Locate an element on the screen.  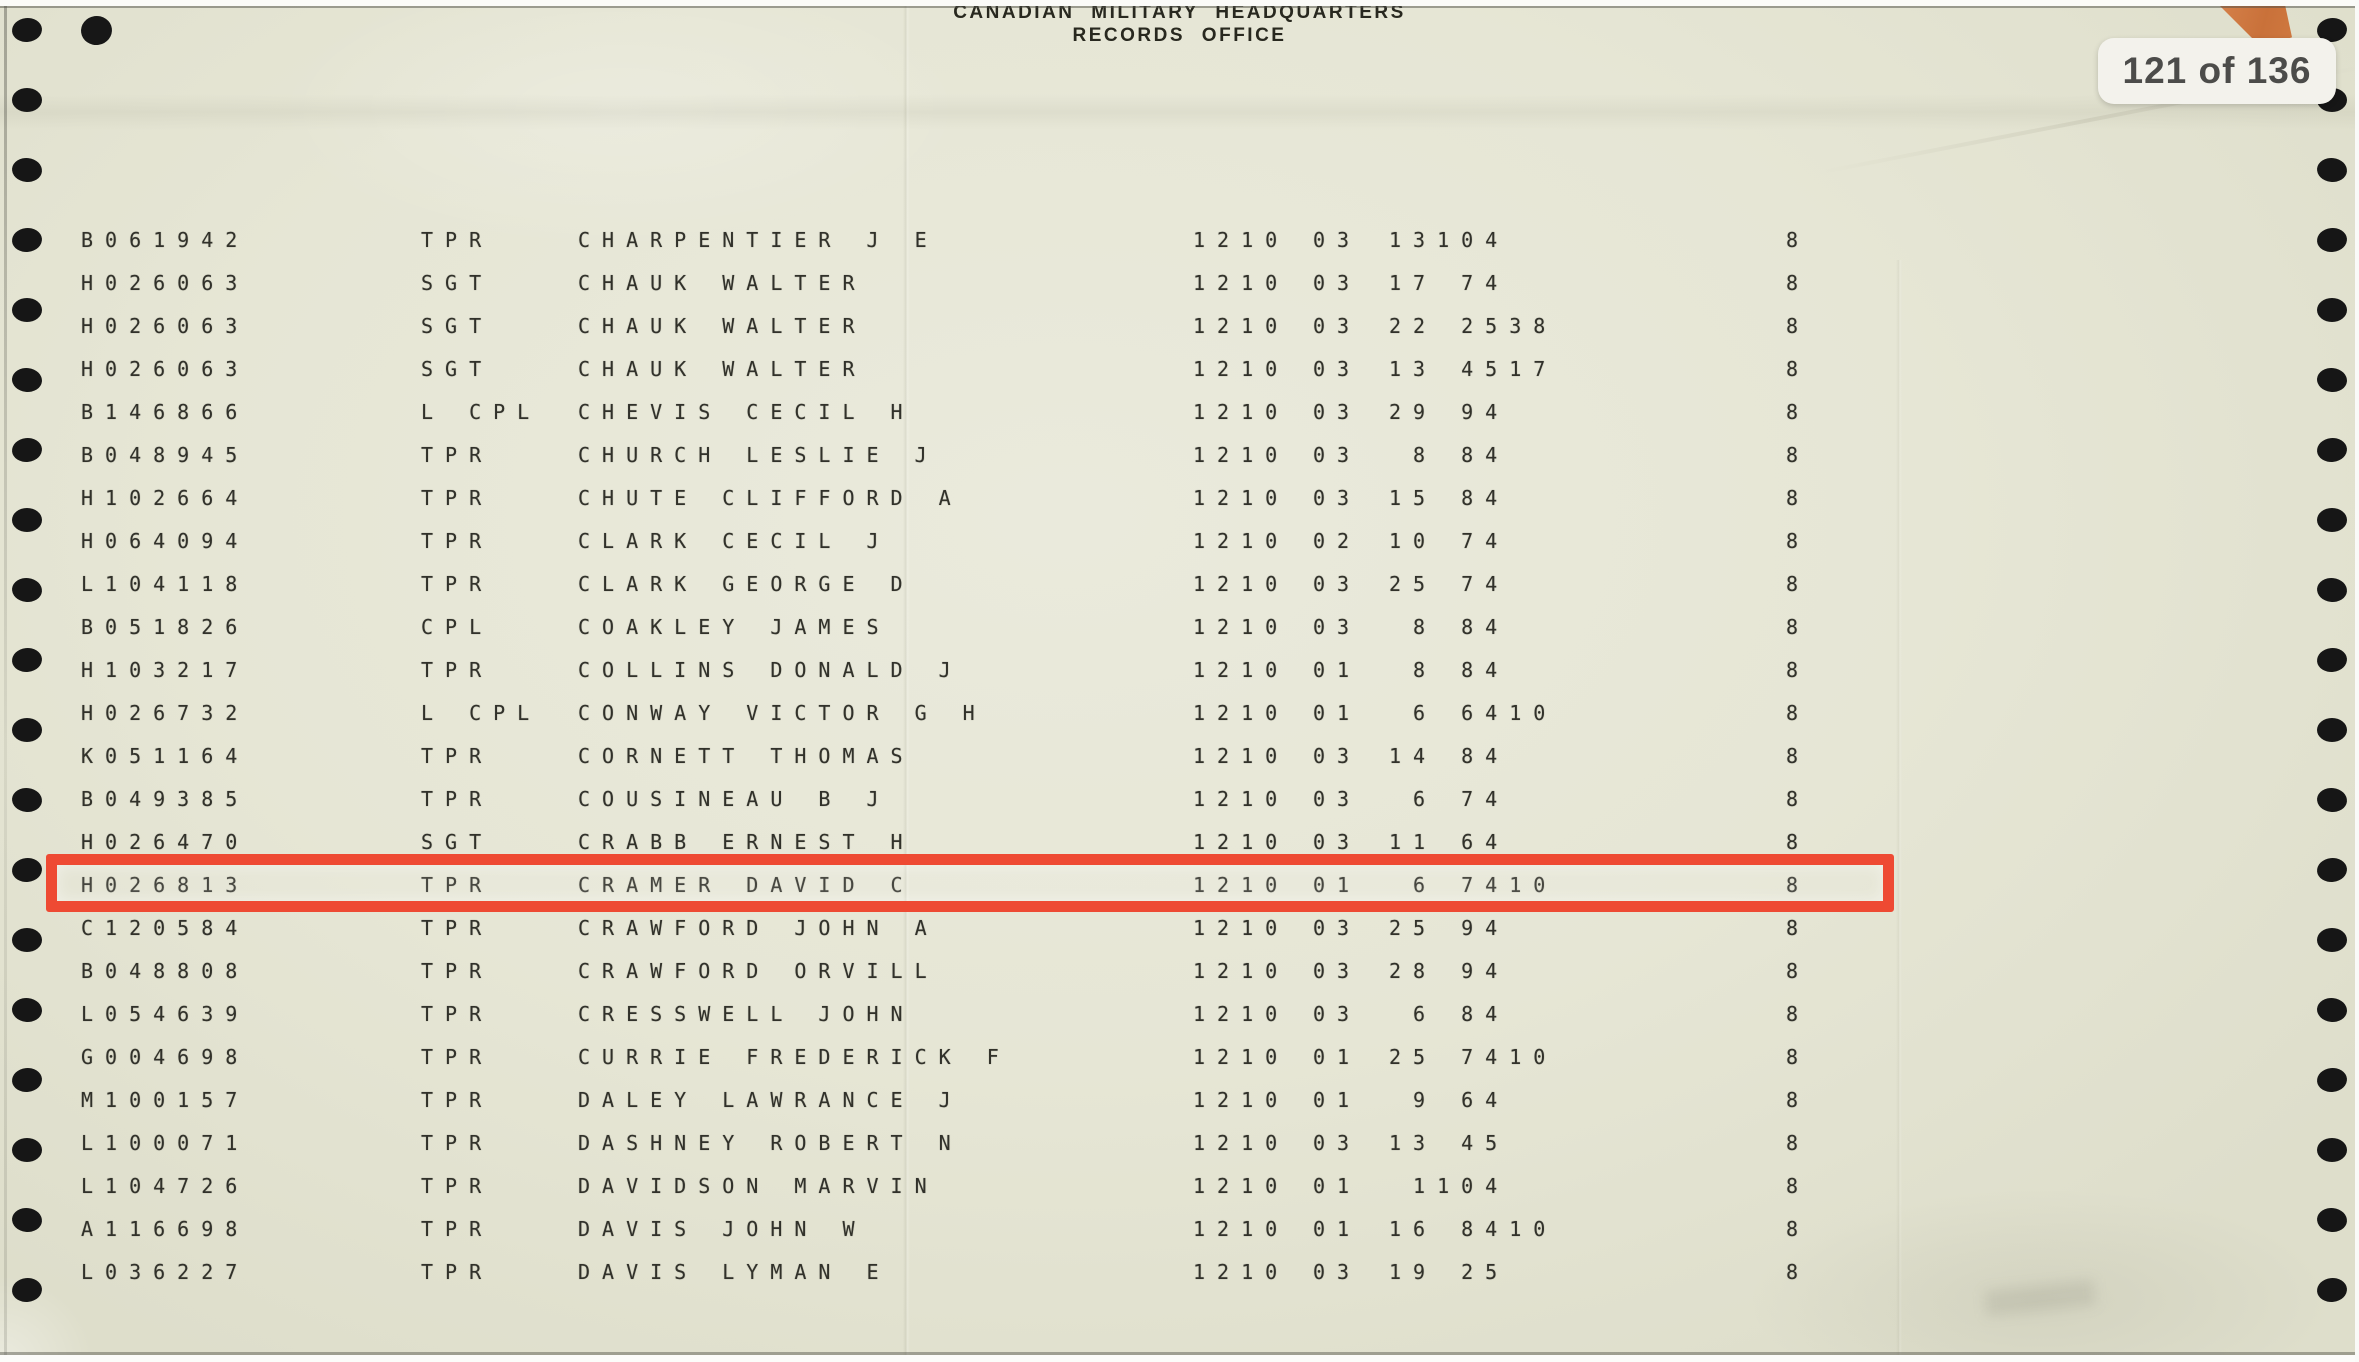
cell-day-group: 25 94 is located at coordinates (1449, 928).